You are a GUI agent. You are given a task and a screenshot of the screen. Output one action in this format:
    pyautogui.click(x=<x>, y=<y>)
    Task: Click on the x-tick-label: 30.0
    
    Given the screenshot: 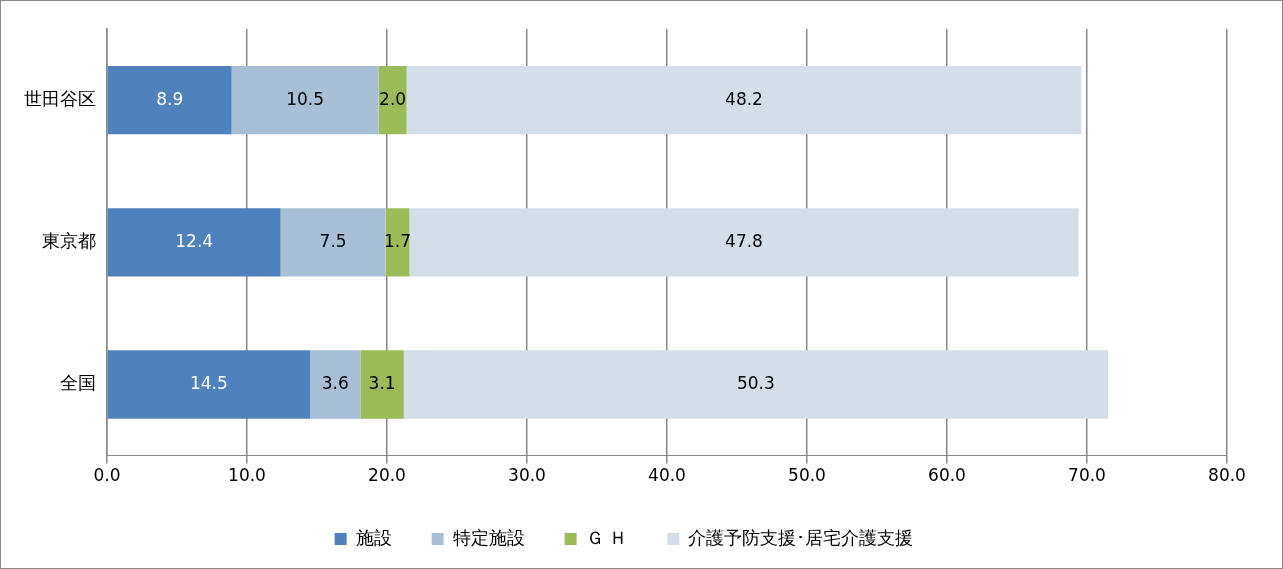 What is the action you would take?
    pyautogui.click(x=527, y=475)
    